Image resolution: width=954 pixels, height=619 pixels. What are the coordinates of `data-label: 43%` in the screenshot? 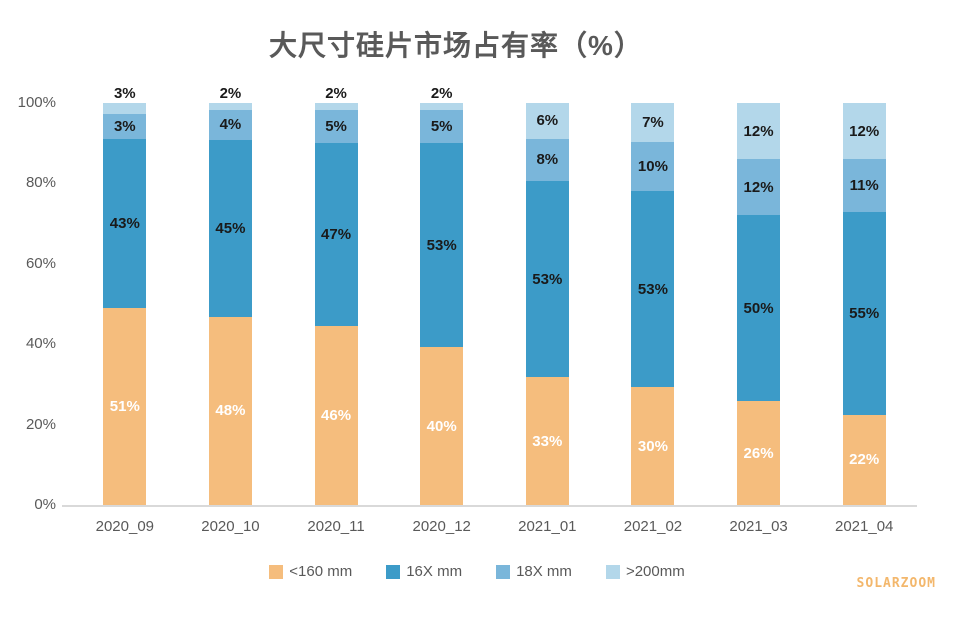 It's located at (124, 224).